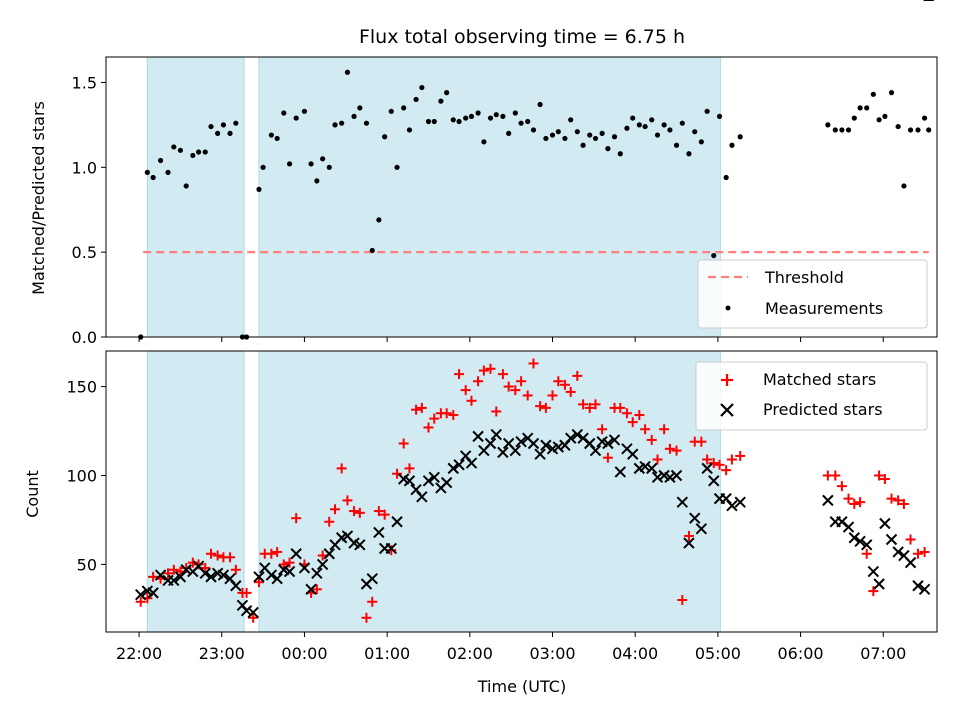  What do you see at coordinates (84, 82) in the screenshot?
I see `top-y-tick-label: 1.5` at bounding box center [84, 82].